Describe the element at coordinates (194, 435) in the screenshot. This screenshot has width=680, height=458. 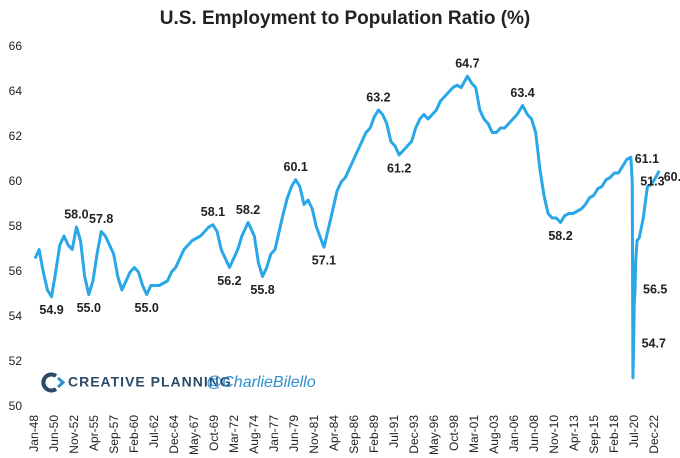
I see `x-tick-label: May-67` at that location.